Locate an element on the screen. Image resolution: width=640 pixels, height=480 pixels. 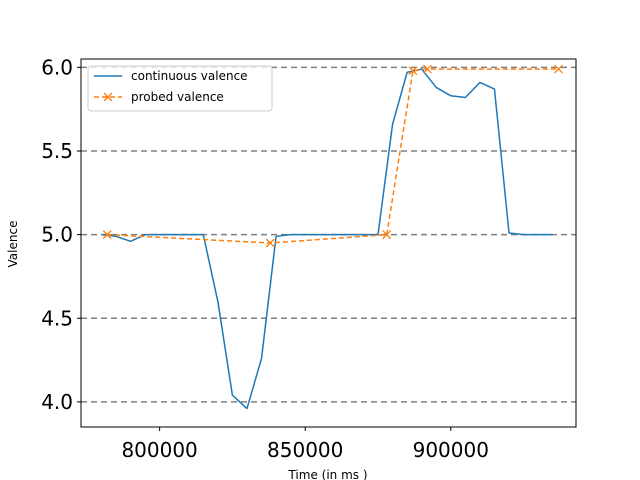
y-tick-label-0: 4.0 is located at coordinates (57, 402).